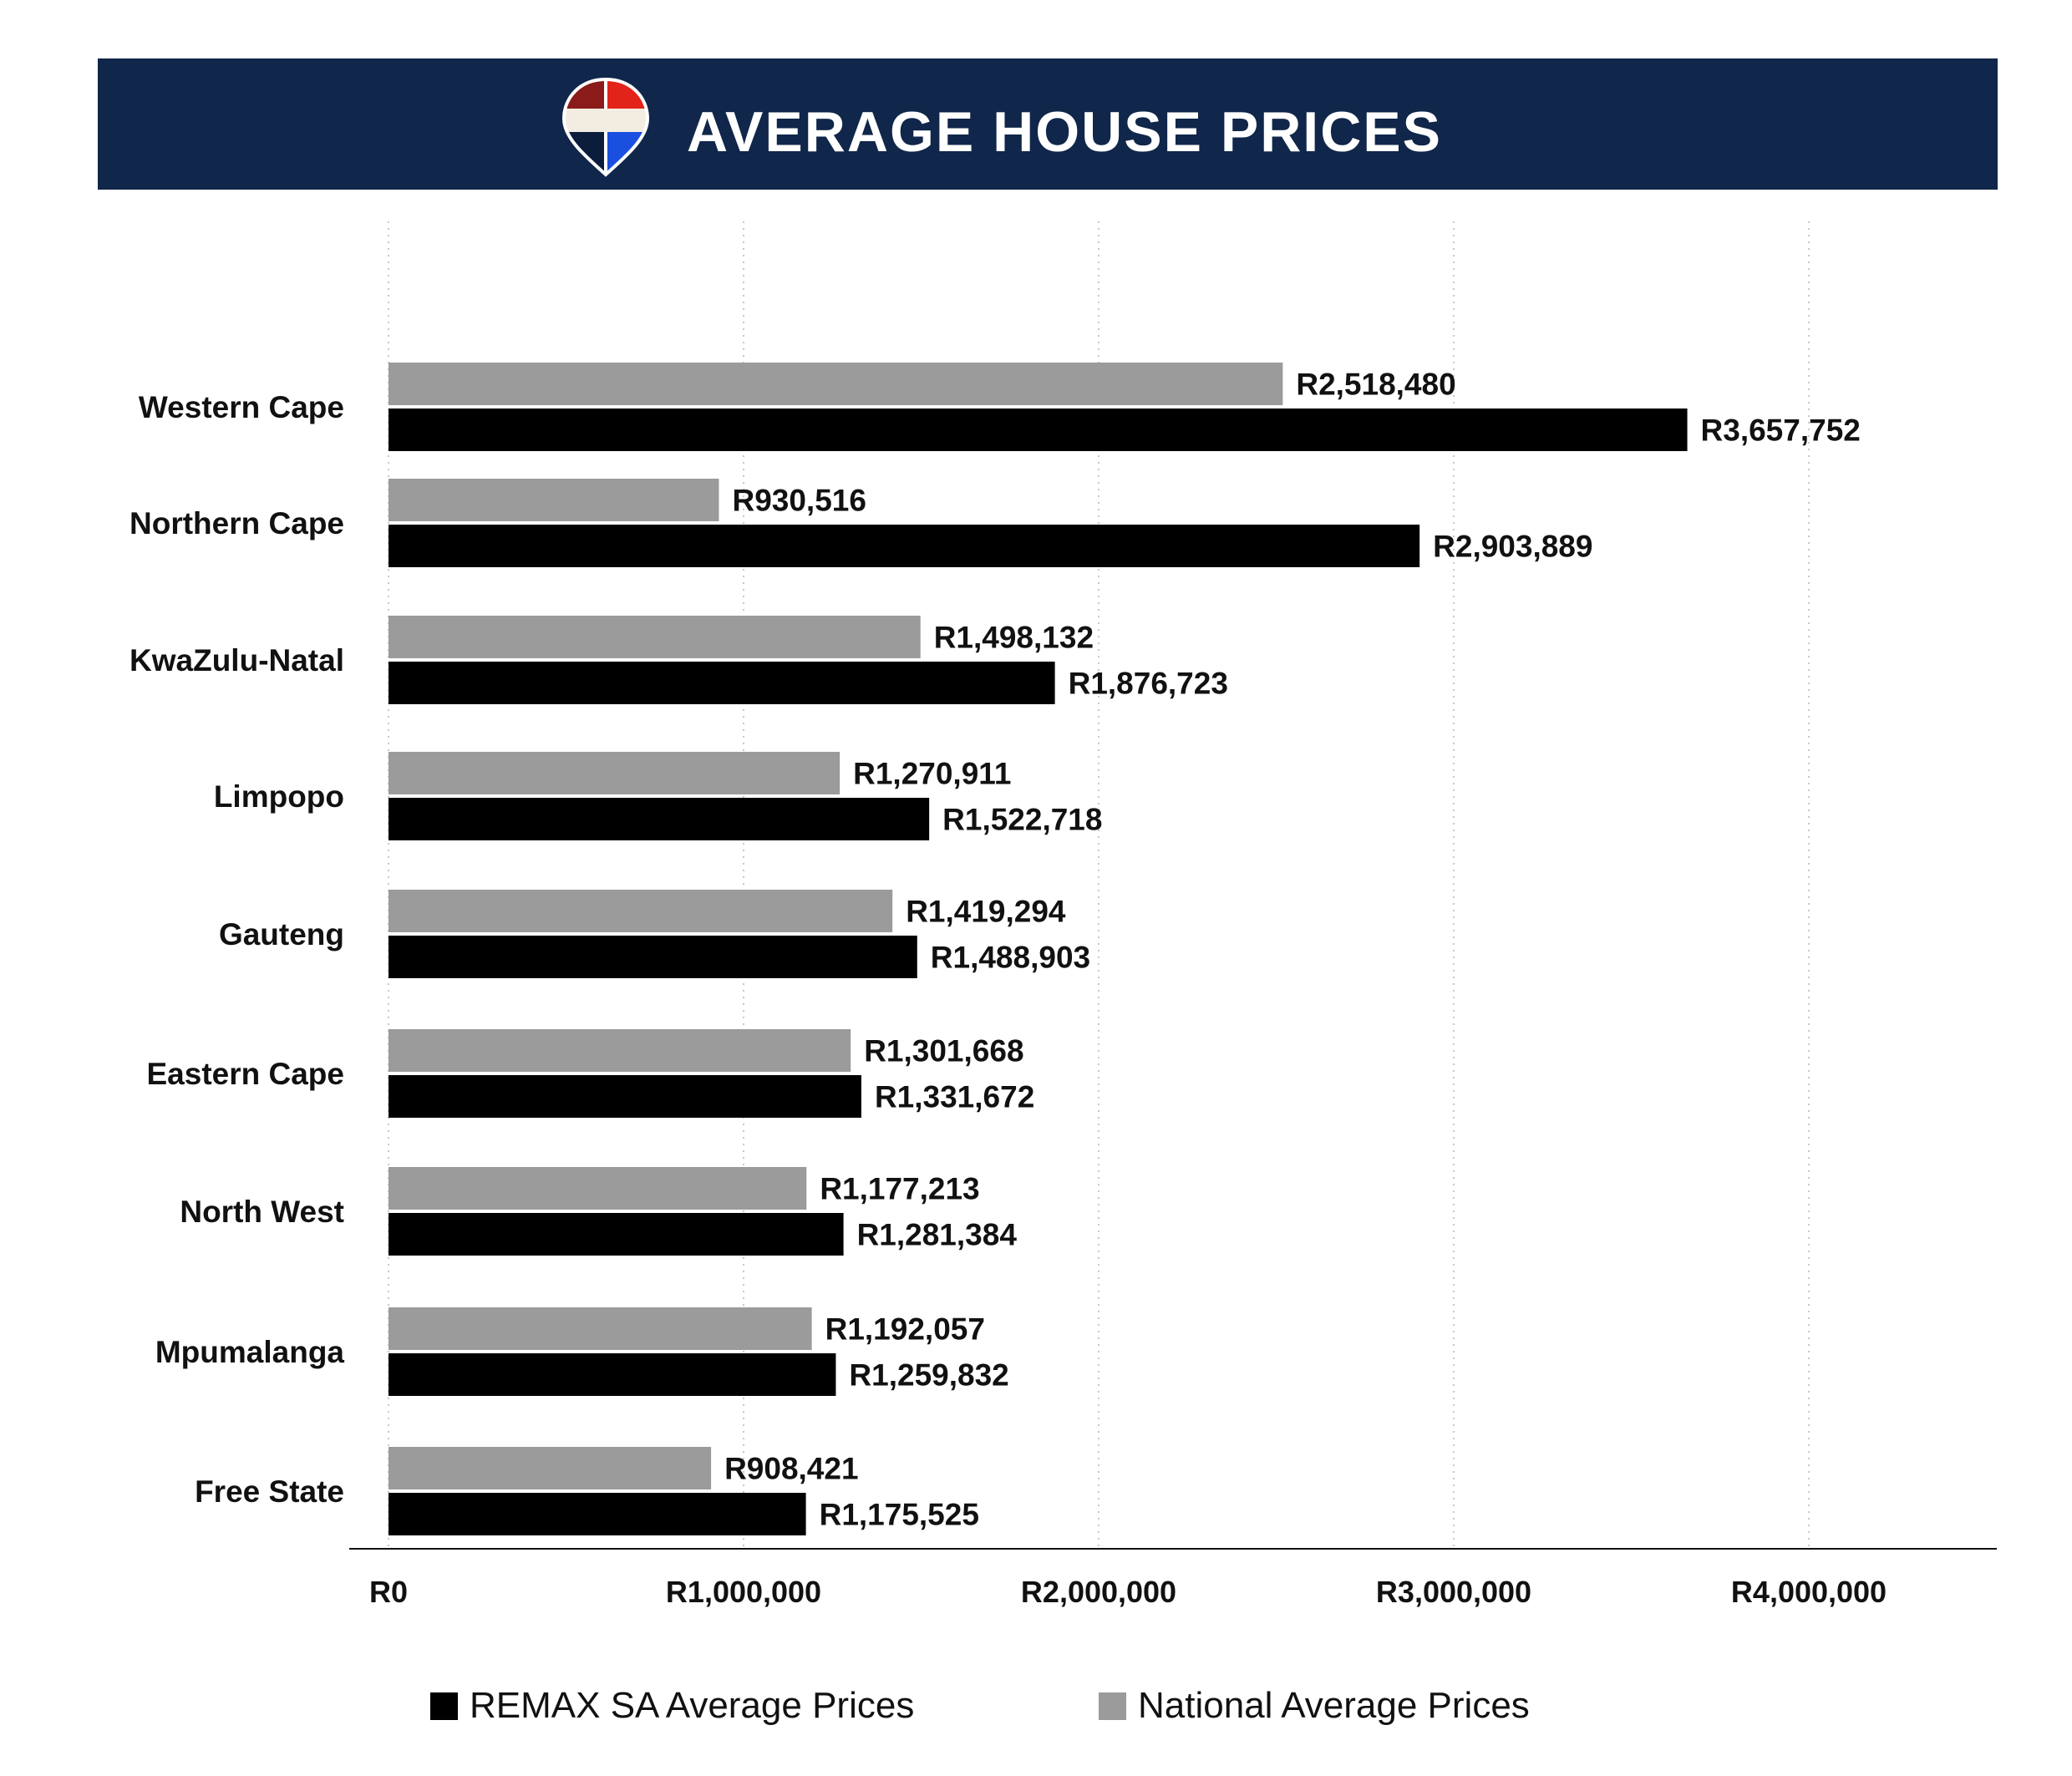  What do you see at coordinates (279, 796) in the screenshot?
I see `category-label: Limpopo` at bounding box center [279, 796].